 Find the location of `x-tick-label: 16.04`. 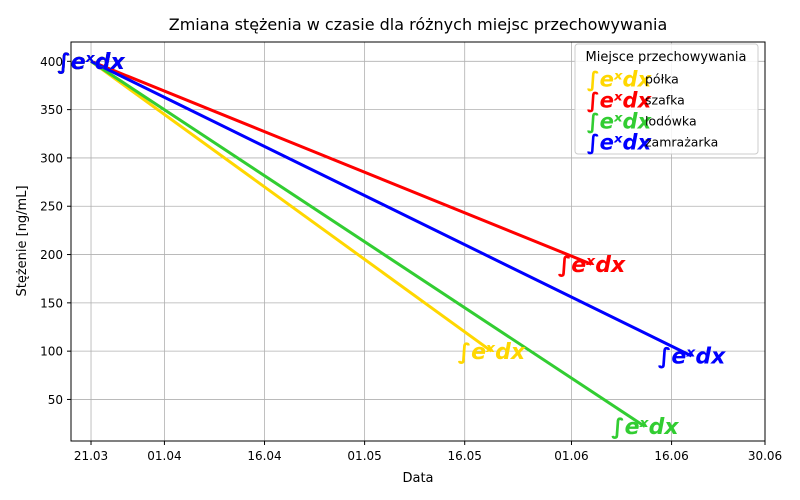

x-tick-label: 16.04 is located at coordinates (264, 456).